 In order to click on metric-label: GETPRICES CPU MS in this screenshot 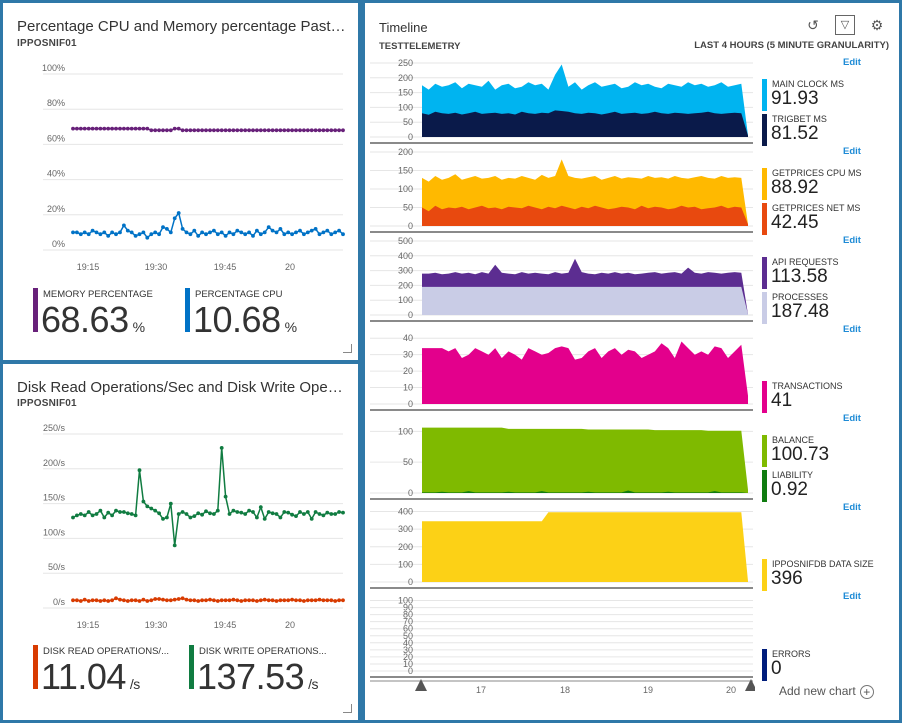, I will do `click(817, 173)`.